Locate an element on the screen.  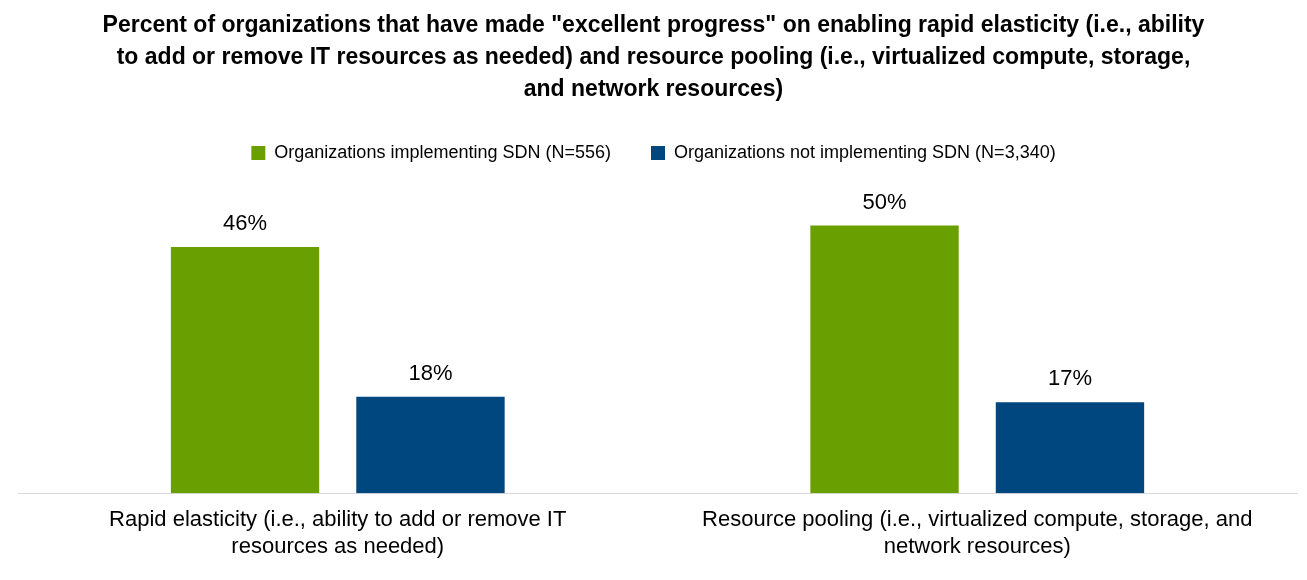
data-label: 46% is located at coordinates (245, 223).